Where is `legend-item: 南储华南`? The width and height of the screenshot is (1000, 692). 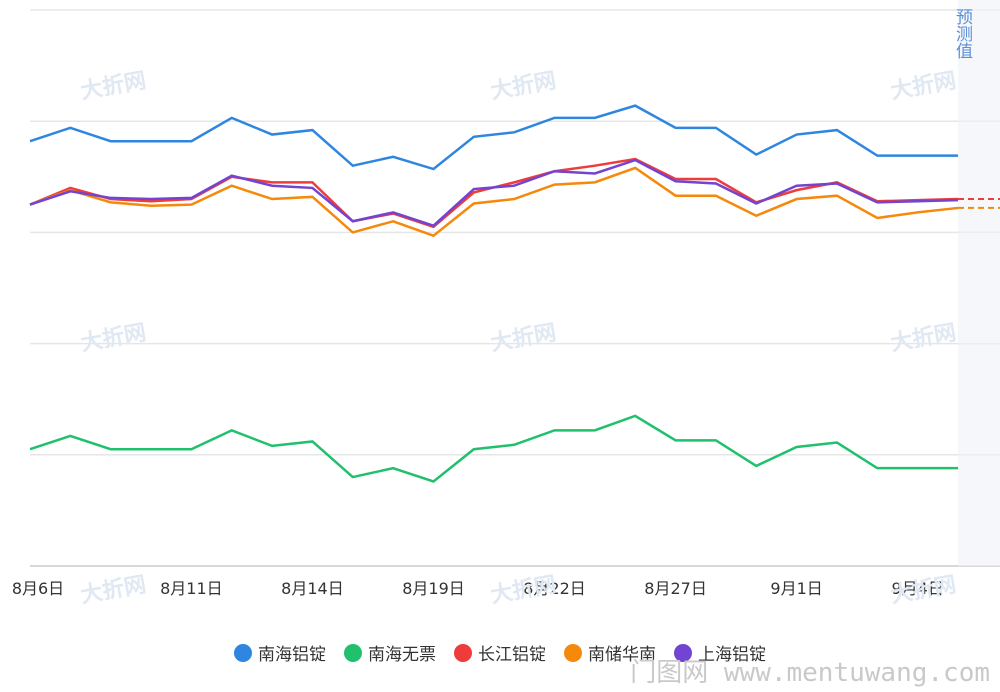 legend-item: 南储华南 is located at coordinates (610, 652).